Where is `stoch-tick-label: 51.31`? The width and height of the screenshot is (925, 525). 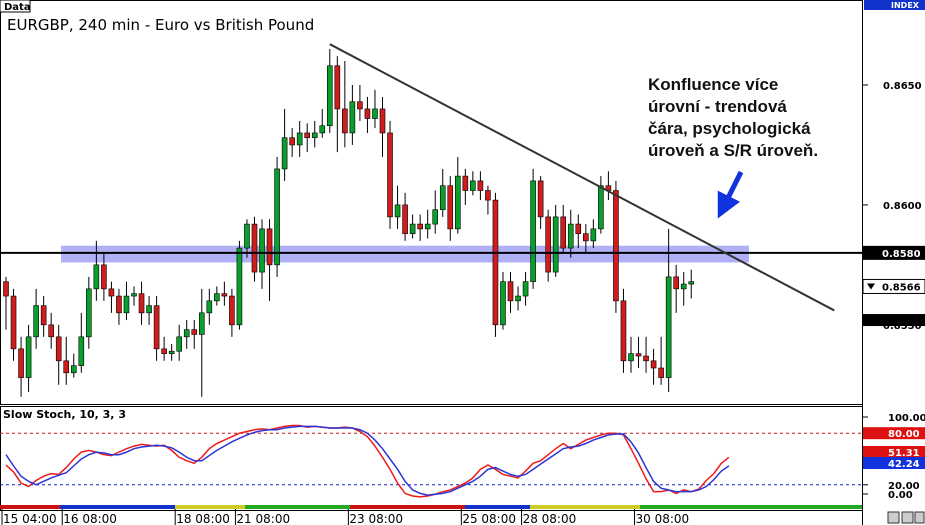 stoch-tick-label: 51.31 is located at coordinates (904, 453).